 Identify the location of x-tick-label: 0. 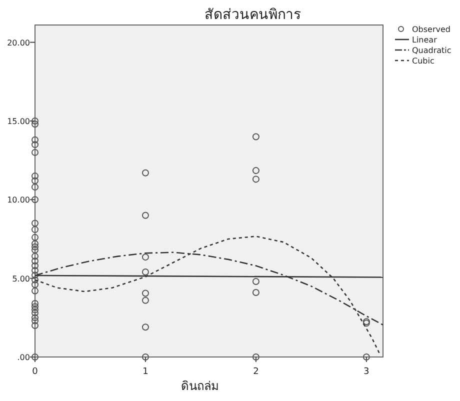
(35, 372).